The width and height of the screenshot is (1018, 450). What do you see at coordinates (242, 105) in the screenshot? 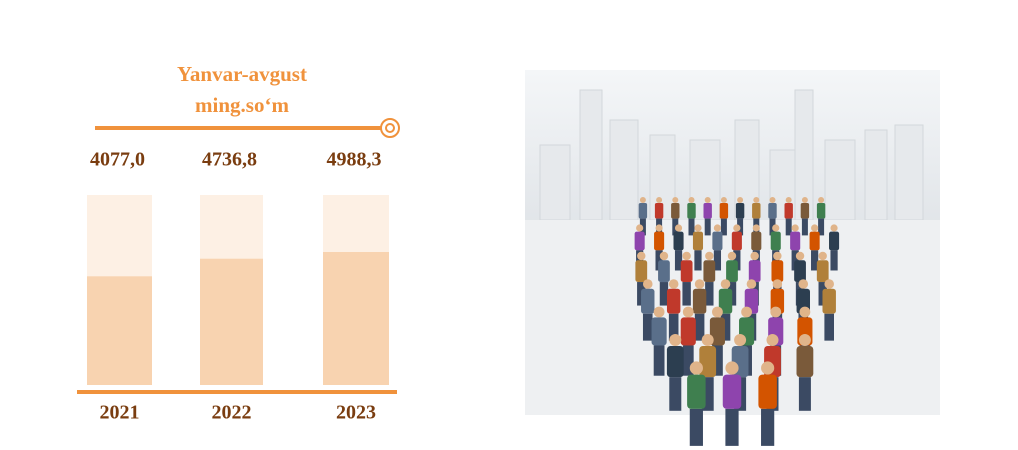
I see `chart-subtitle: ming.so‘m` at bounding box center [242, 105].